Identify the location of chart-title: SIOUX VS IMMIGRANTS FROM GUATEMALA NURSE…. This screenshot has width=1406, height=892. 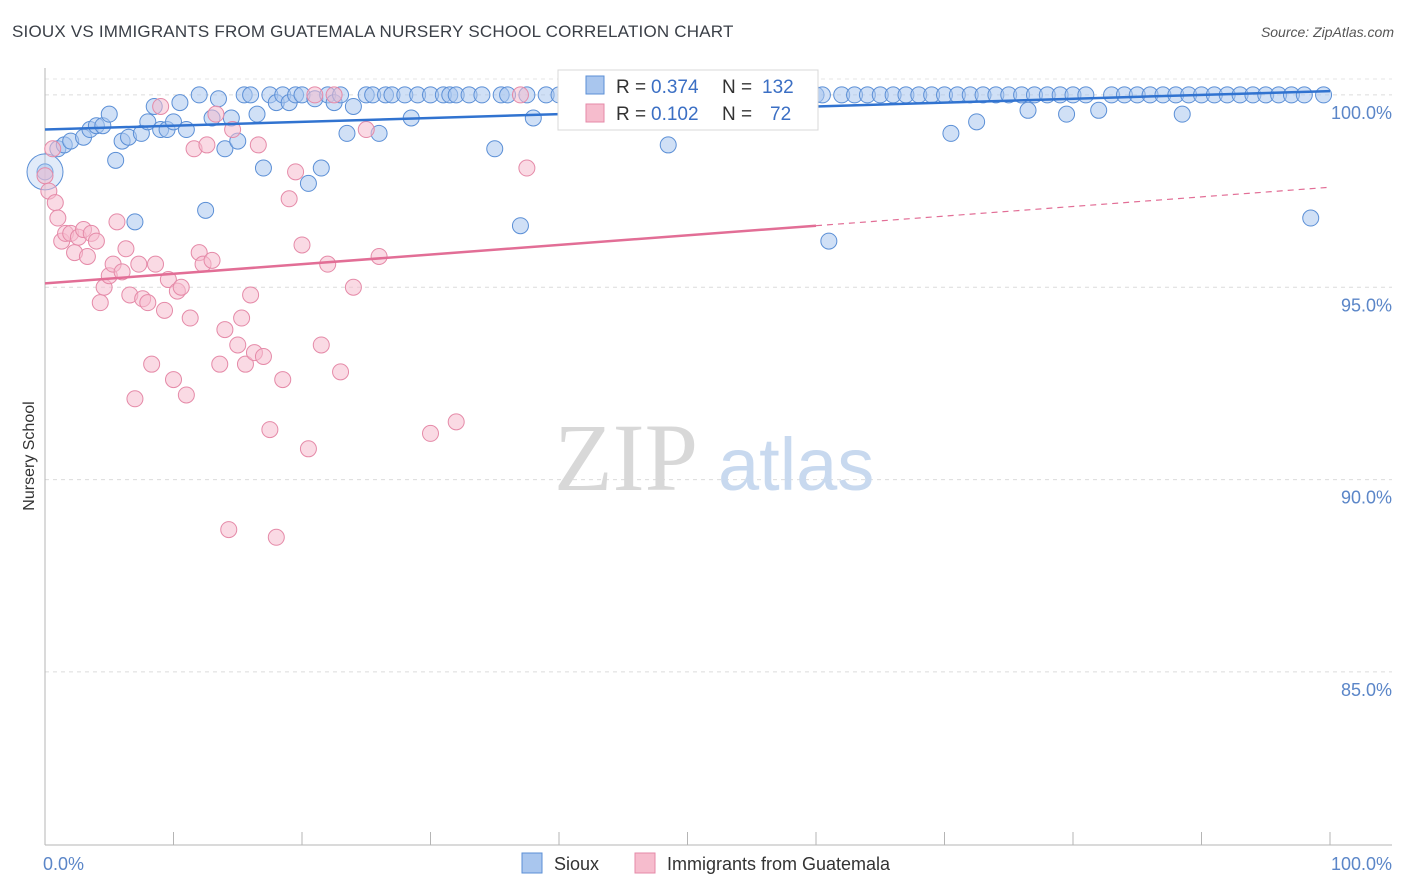
(373, 31).